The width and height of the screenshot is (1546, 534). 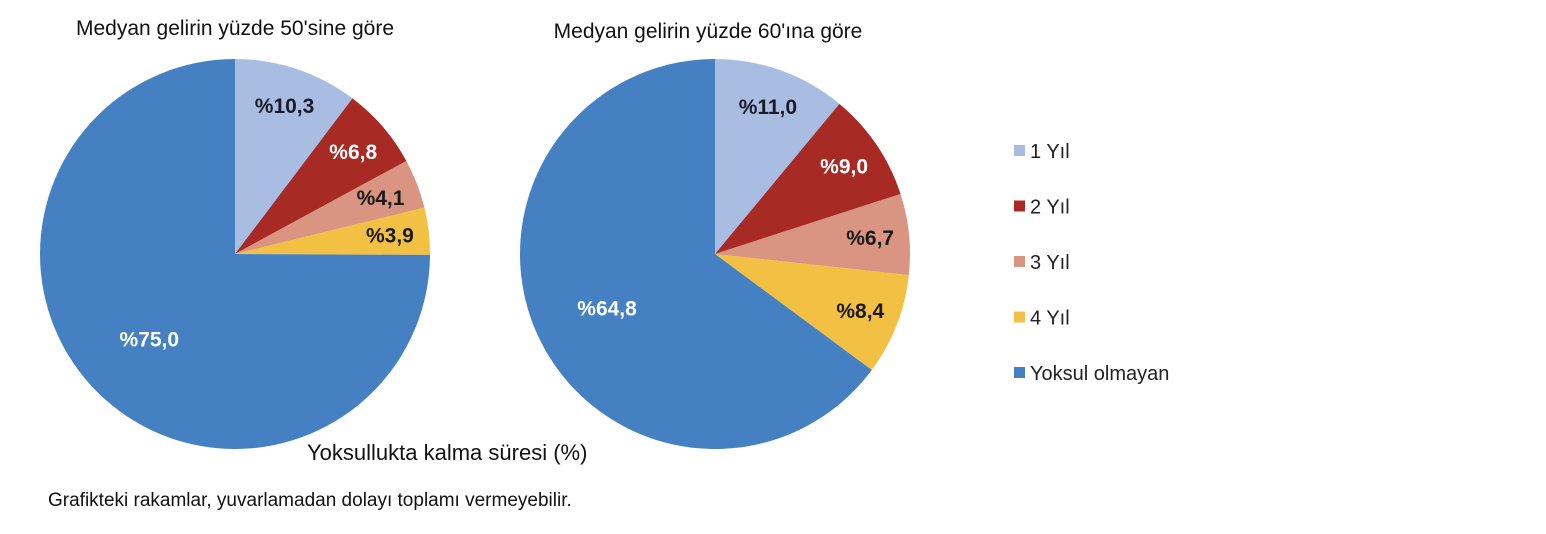 I want to click on chart-title-2: Medyan gelirin yüzde 60'ına göre, so click(x=708, y=31).